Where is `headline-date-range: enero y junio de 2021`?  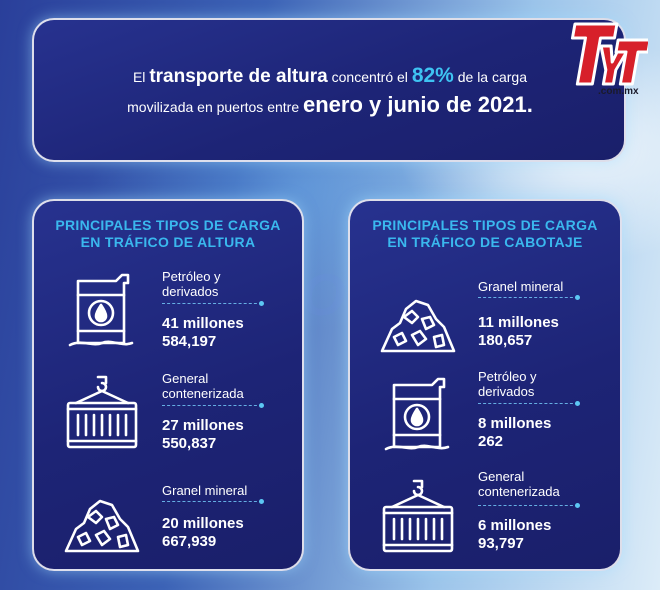
headline-date-range: enero y junio de 2021 is located at coordinates (415, 104).